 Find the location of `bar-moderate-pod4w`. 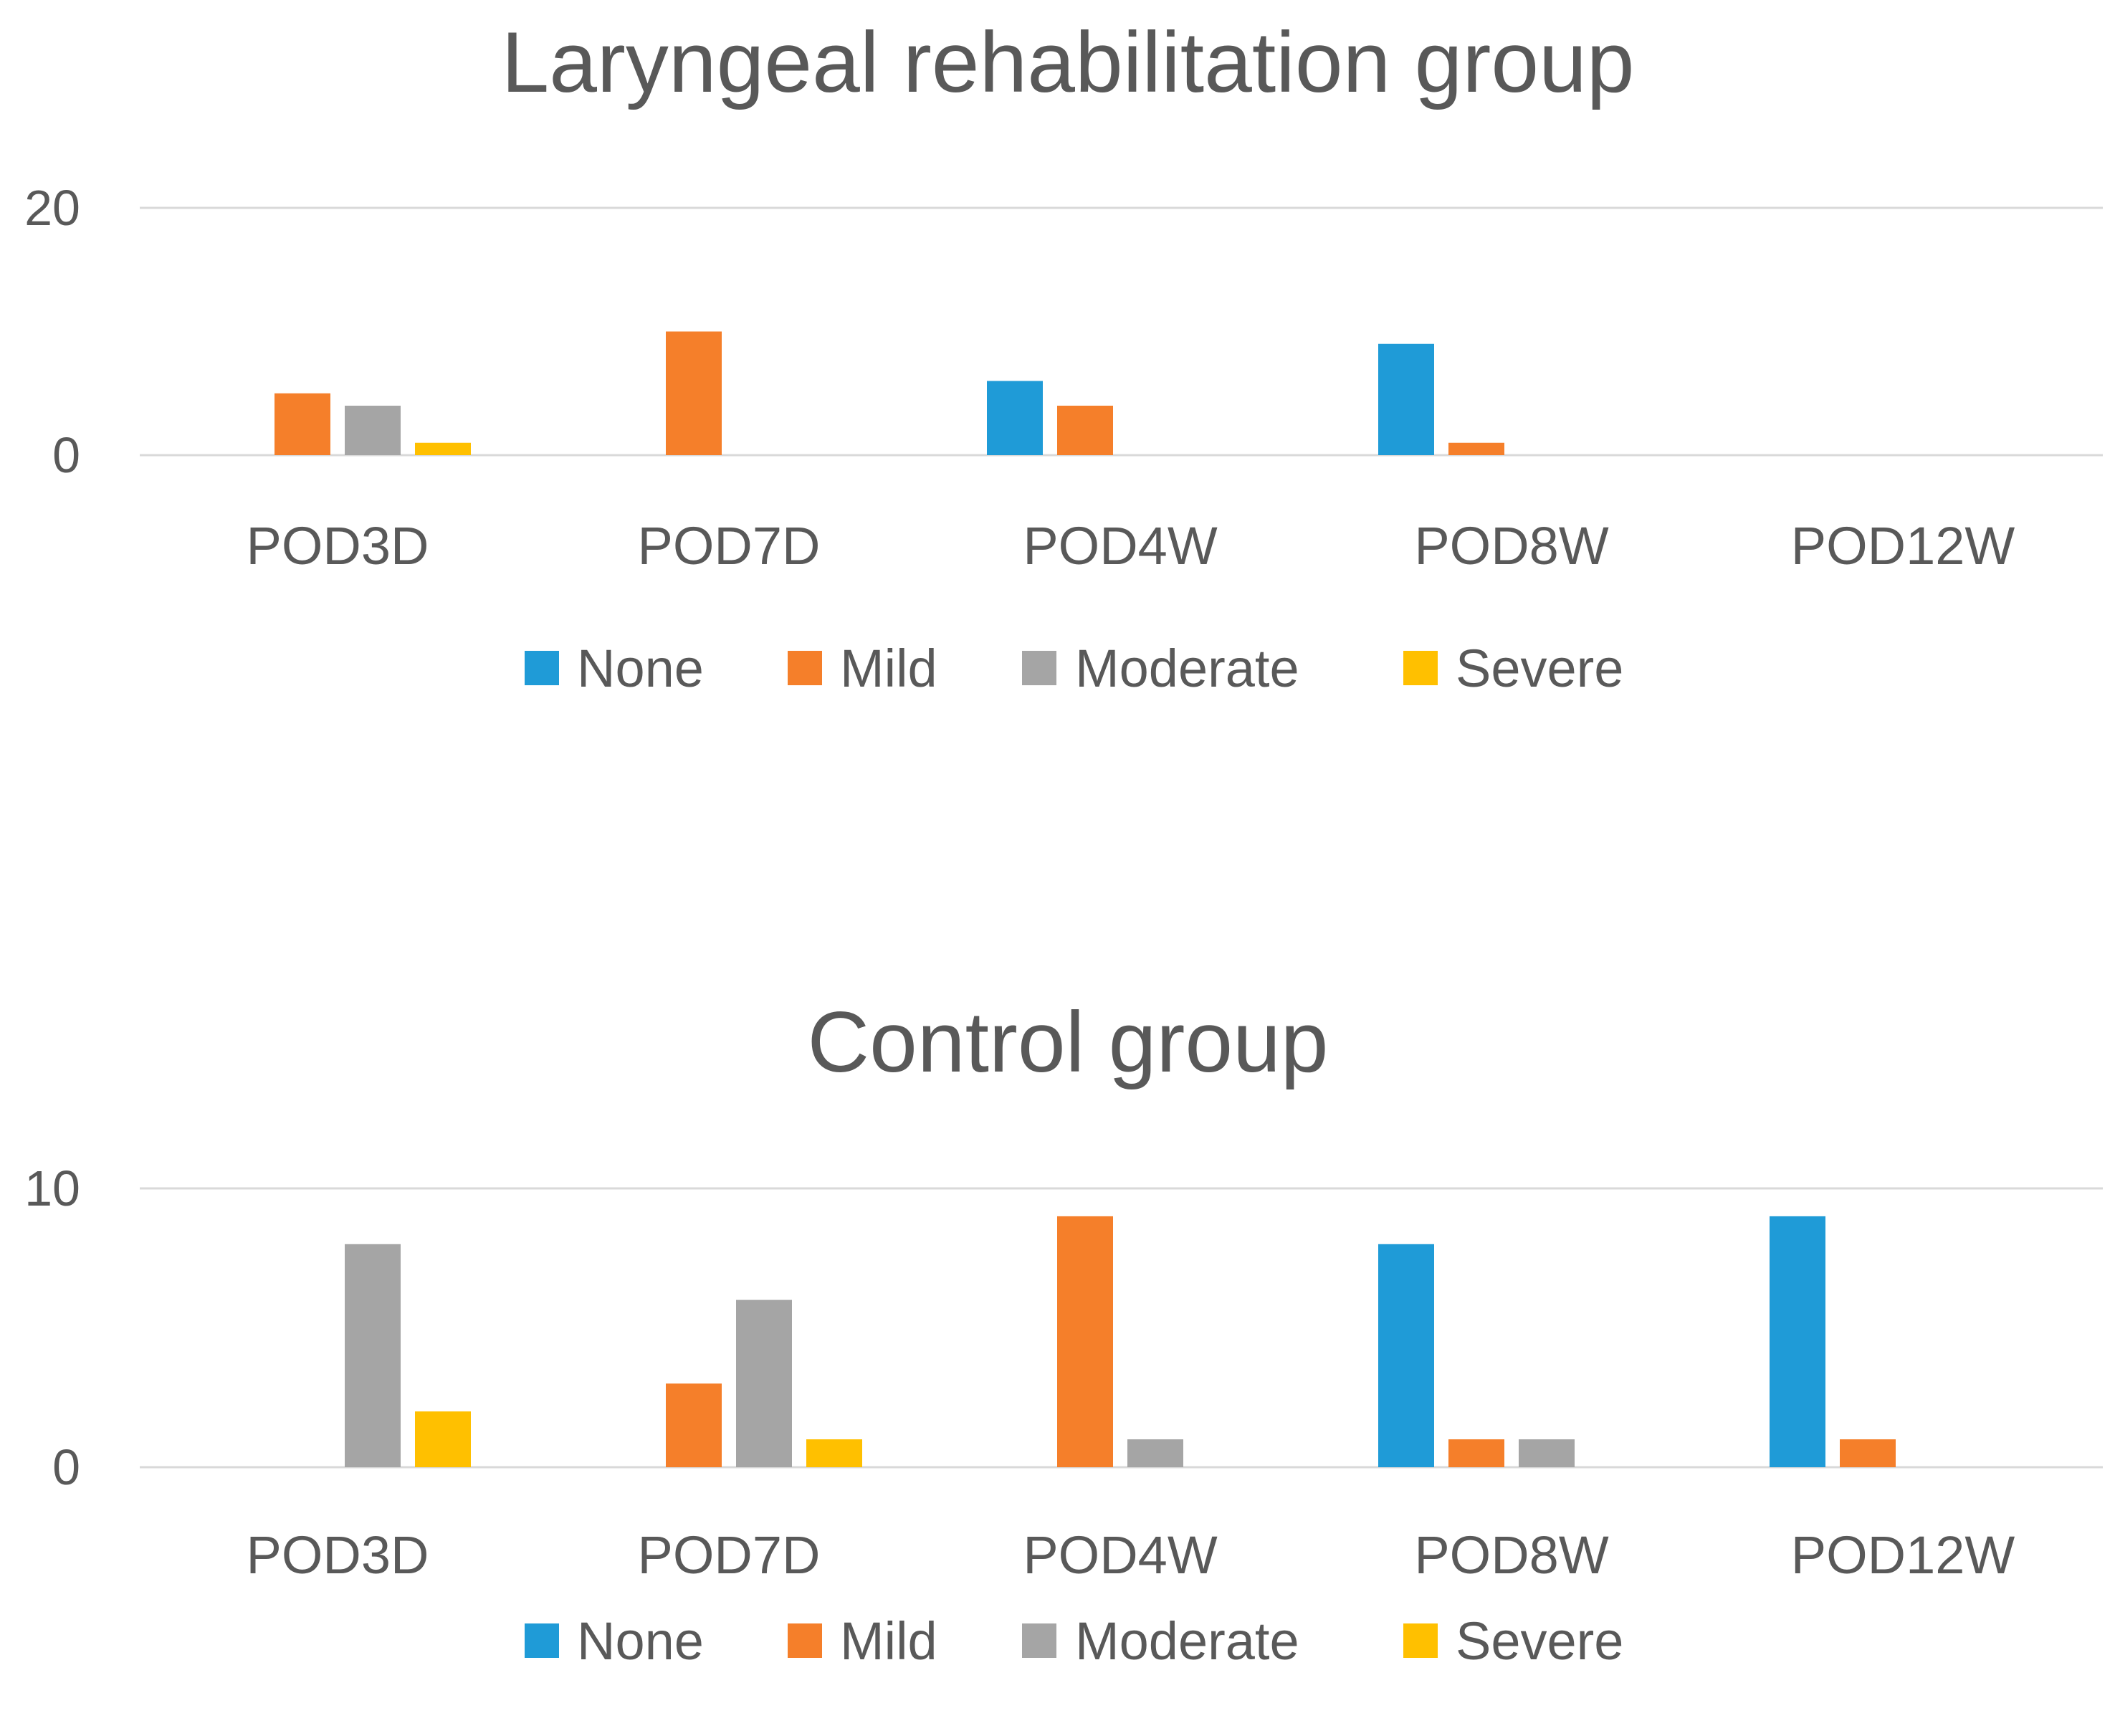

bar-moderate-pod4w is located at coordinates (1155, 1453).